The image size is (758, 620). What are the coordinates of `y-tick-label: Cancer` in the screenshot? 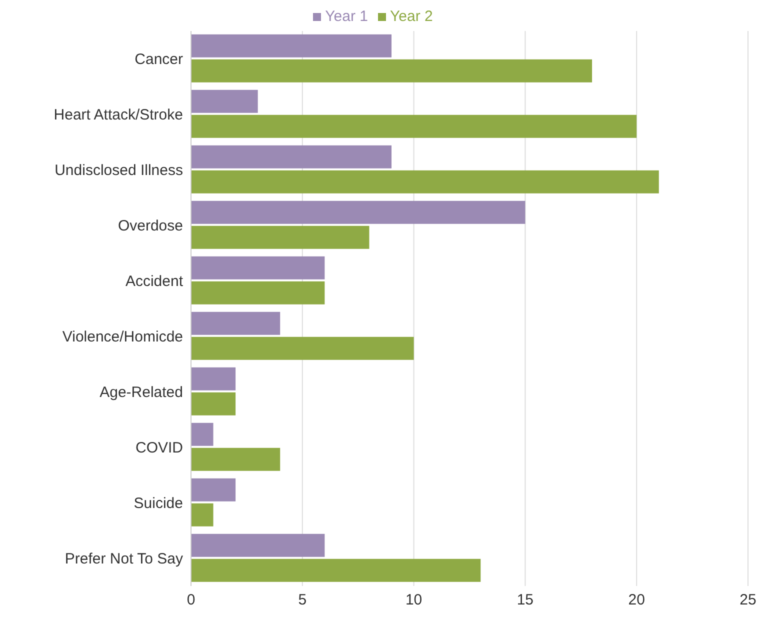 It's located at (158, 59).